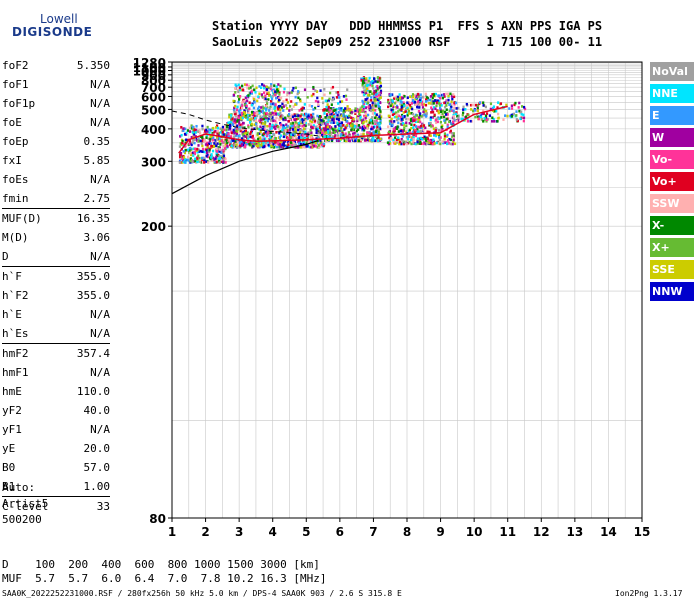  Describe the element at coordinates (672, 269) in the screenshot. I see `legend-item: SSE` at that location.